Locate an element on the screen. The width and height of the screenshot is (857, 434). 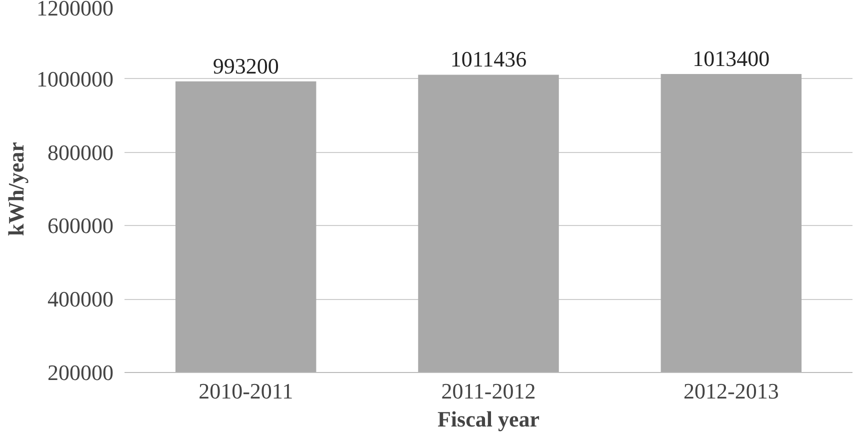
x-tick-label: 2010-2011 is located at coordinates (246, 391).